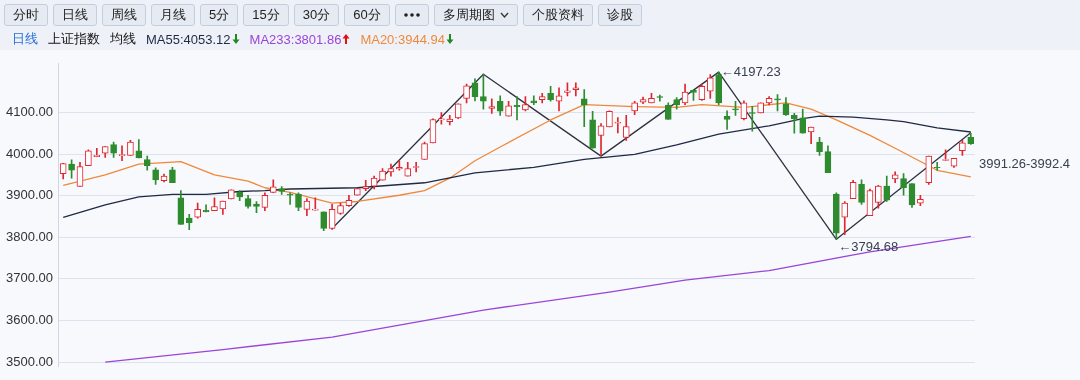 This screenshot has height=380, width=1080. Describe the element at coordinates (29, 361) in the screenshot. I see `y-tick-label: 3500.00` at that location.